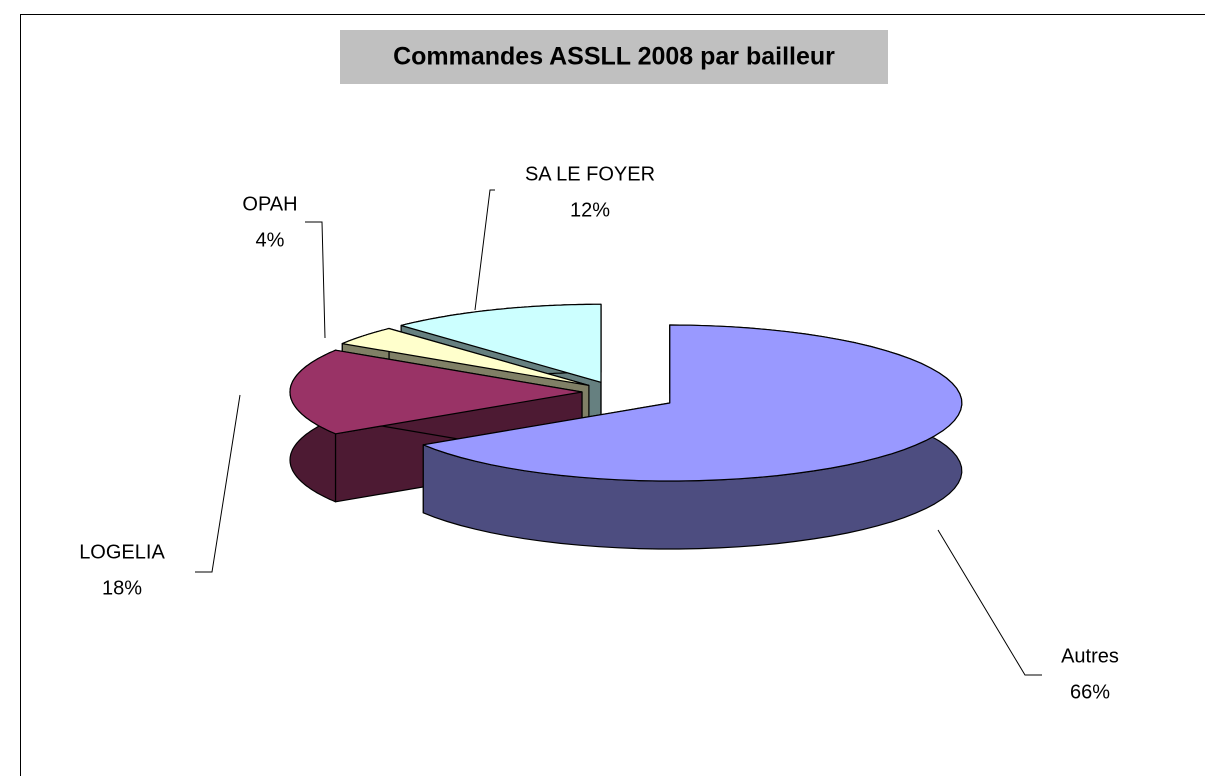 The height and width of the screenshot is (776, 1205). I want to click on slice-value-label: 66%, so click(1090, 692).